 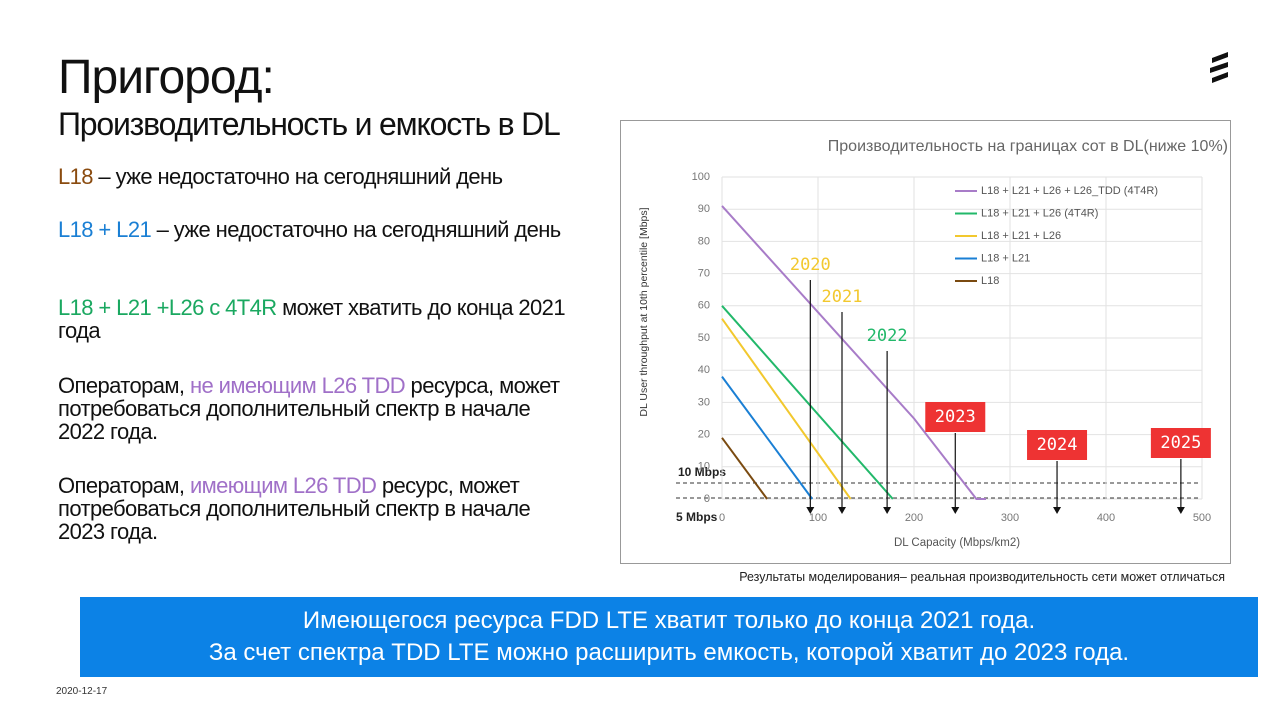 I want to click on threshold-label: 5 Mbps, so click(x=697, y=517).